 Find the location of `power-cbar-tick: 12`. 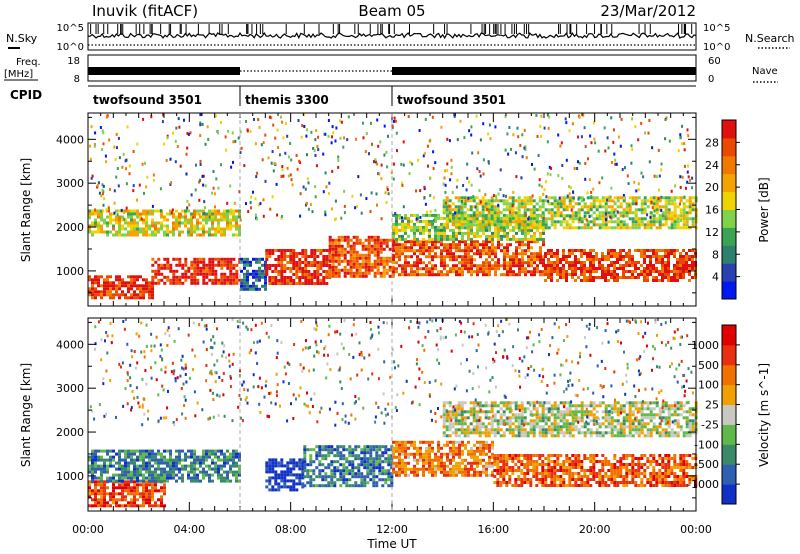

power-cbar-tick: 12 is located at coordinates (712, 232).